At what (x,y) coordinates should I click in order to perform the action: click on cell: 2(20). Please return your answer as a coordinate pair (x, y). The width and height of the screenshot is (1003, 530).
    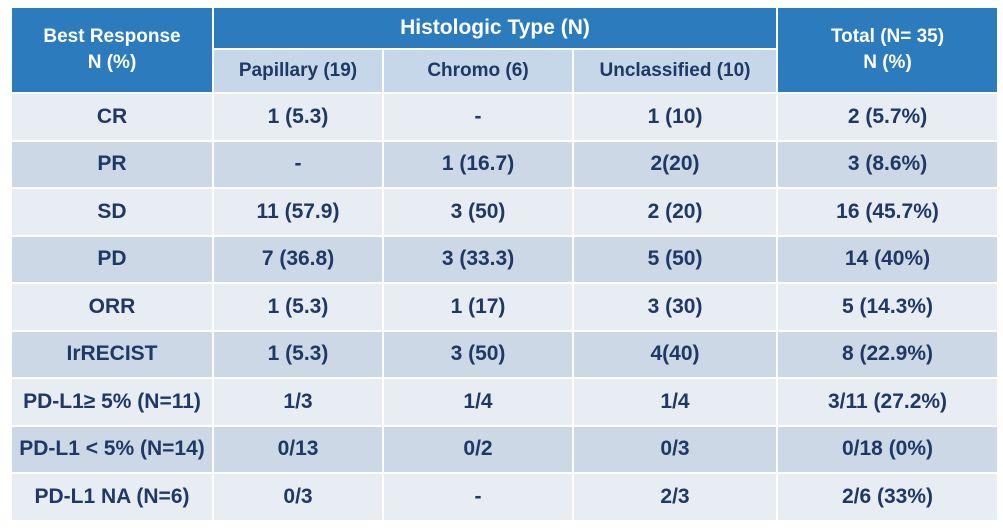
    Looking at the image, I should click on (675, 164).